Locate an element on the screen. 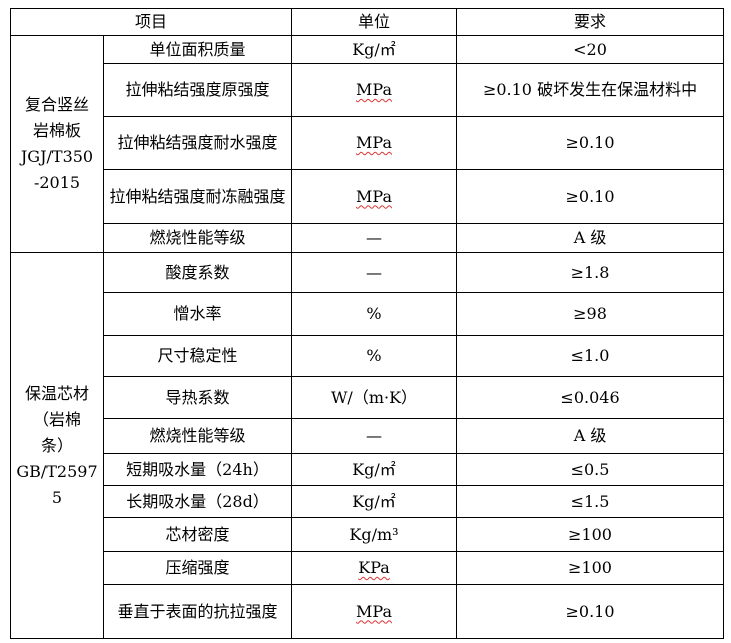  unit-text: KPa is located at coordinates (374, 567).